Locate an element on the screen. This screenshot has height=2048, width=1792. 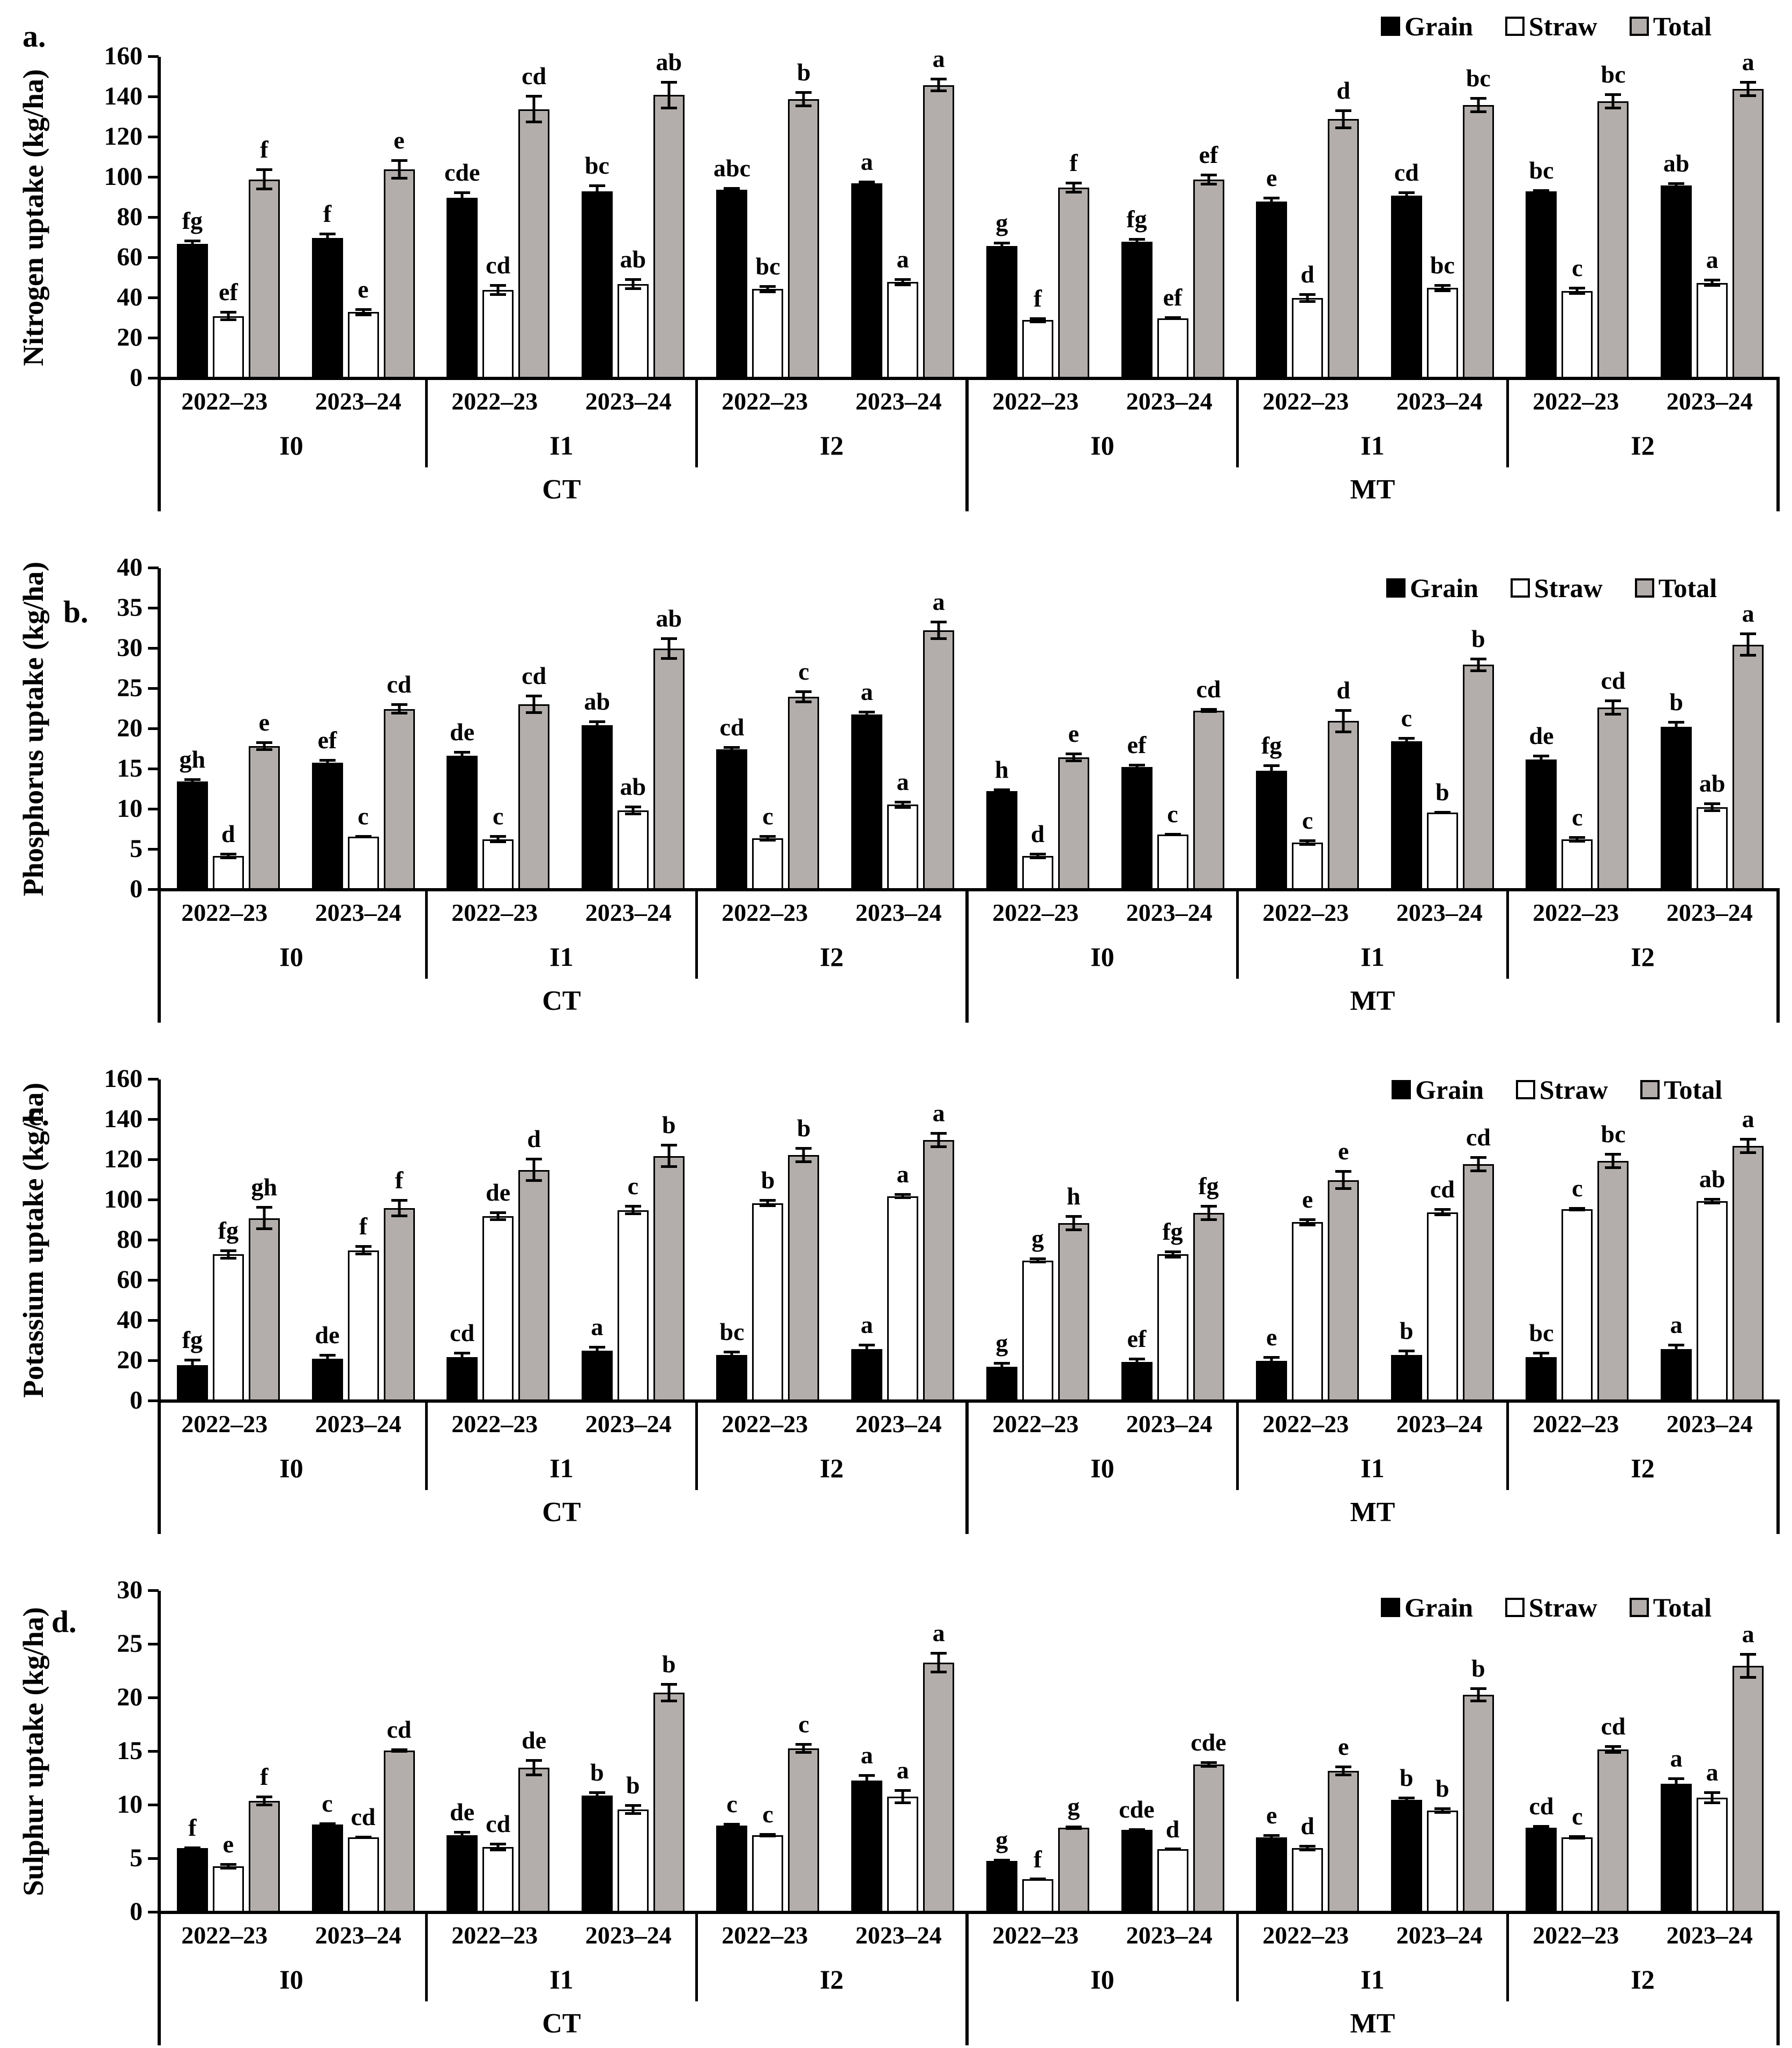
bar-slot: gh is located at coordinates (192, 729).